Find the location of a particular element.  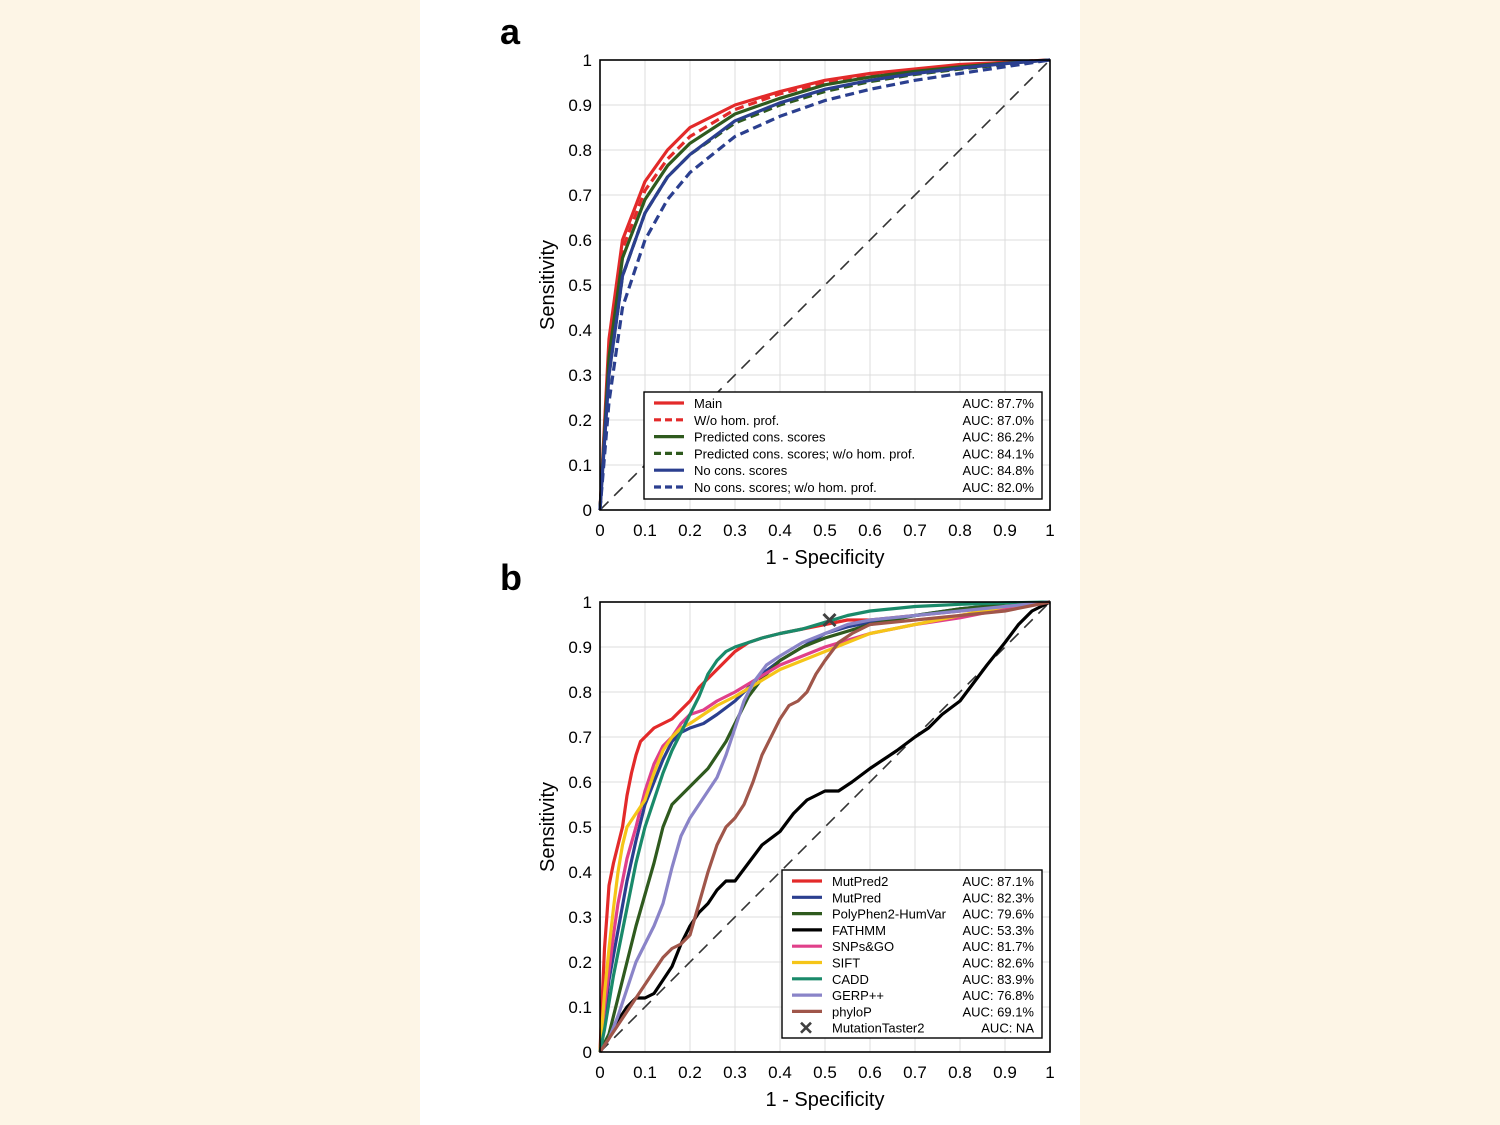

y-tick-label: 0.8 is located at coordinates (580, 150).